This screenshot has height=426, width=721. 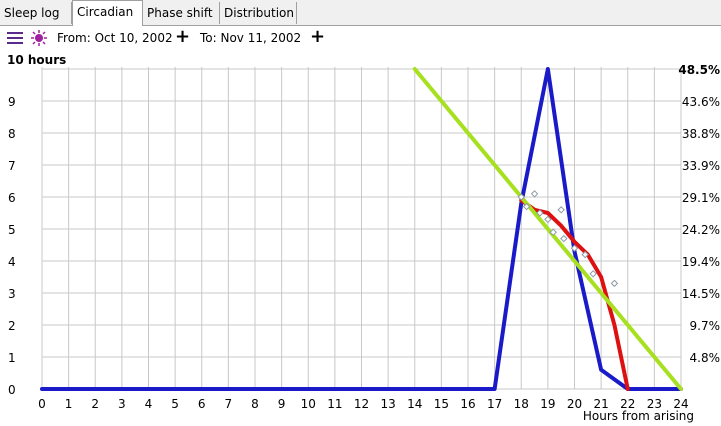 What do you see at coordinates (36, 60) in the screenshot?
I see `y-axis-label: 10 hours` at bounding box center [36, 60].